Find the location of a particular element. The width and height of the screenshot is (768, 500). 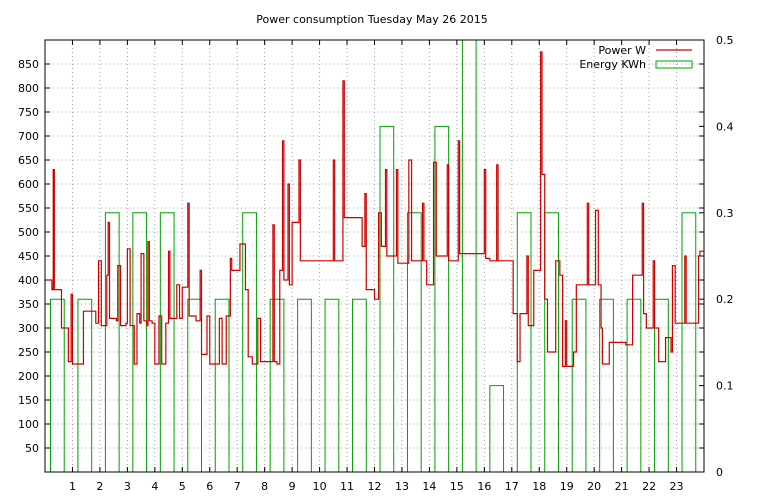

y-right-tick-label: 0.4 is located at coordinates (725, 126).